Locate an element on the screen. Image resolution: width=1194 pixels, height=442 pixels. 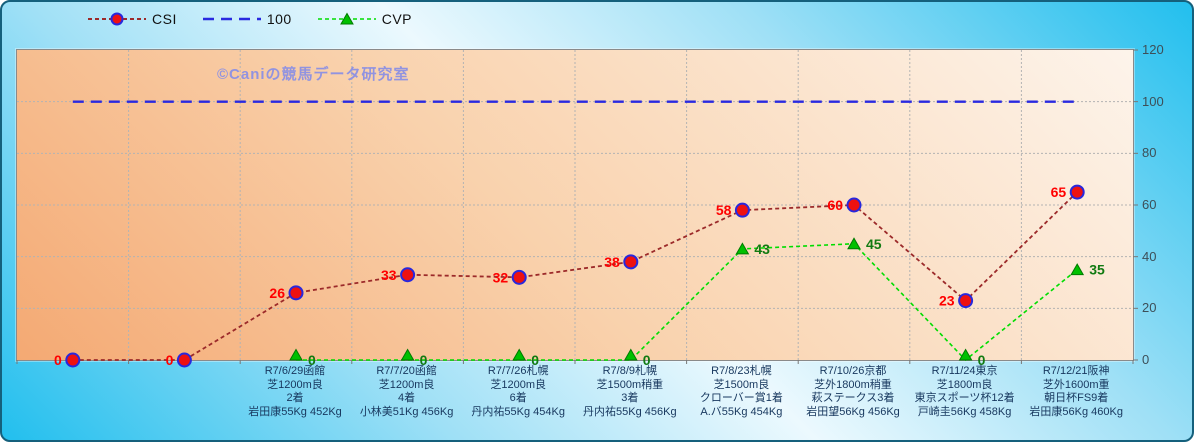
x-category-label-line: 芝1500m稍重 is located at coordinates (630, 384).